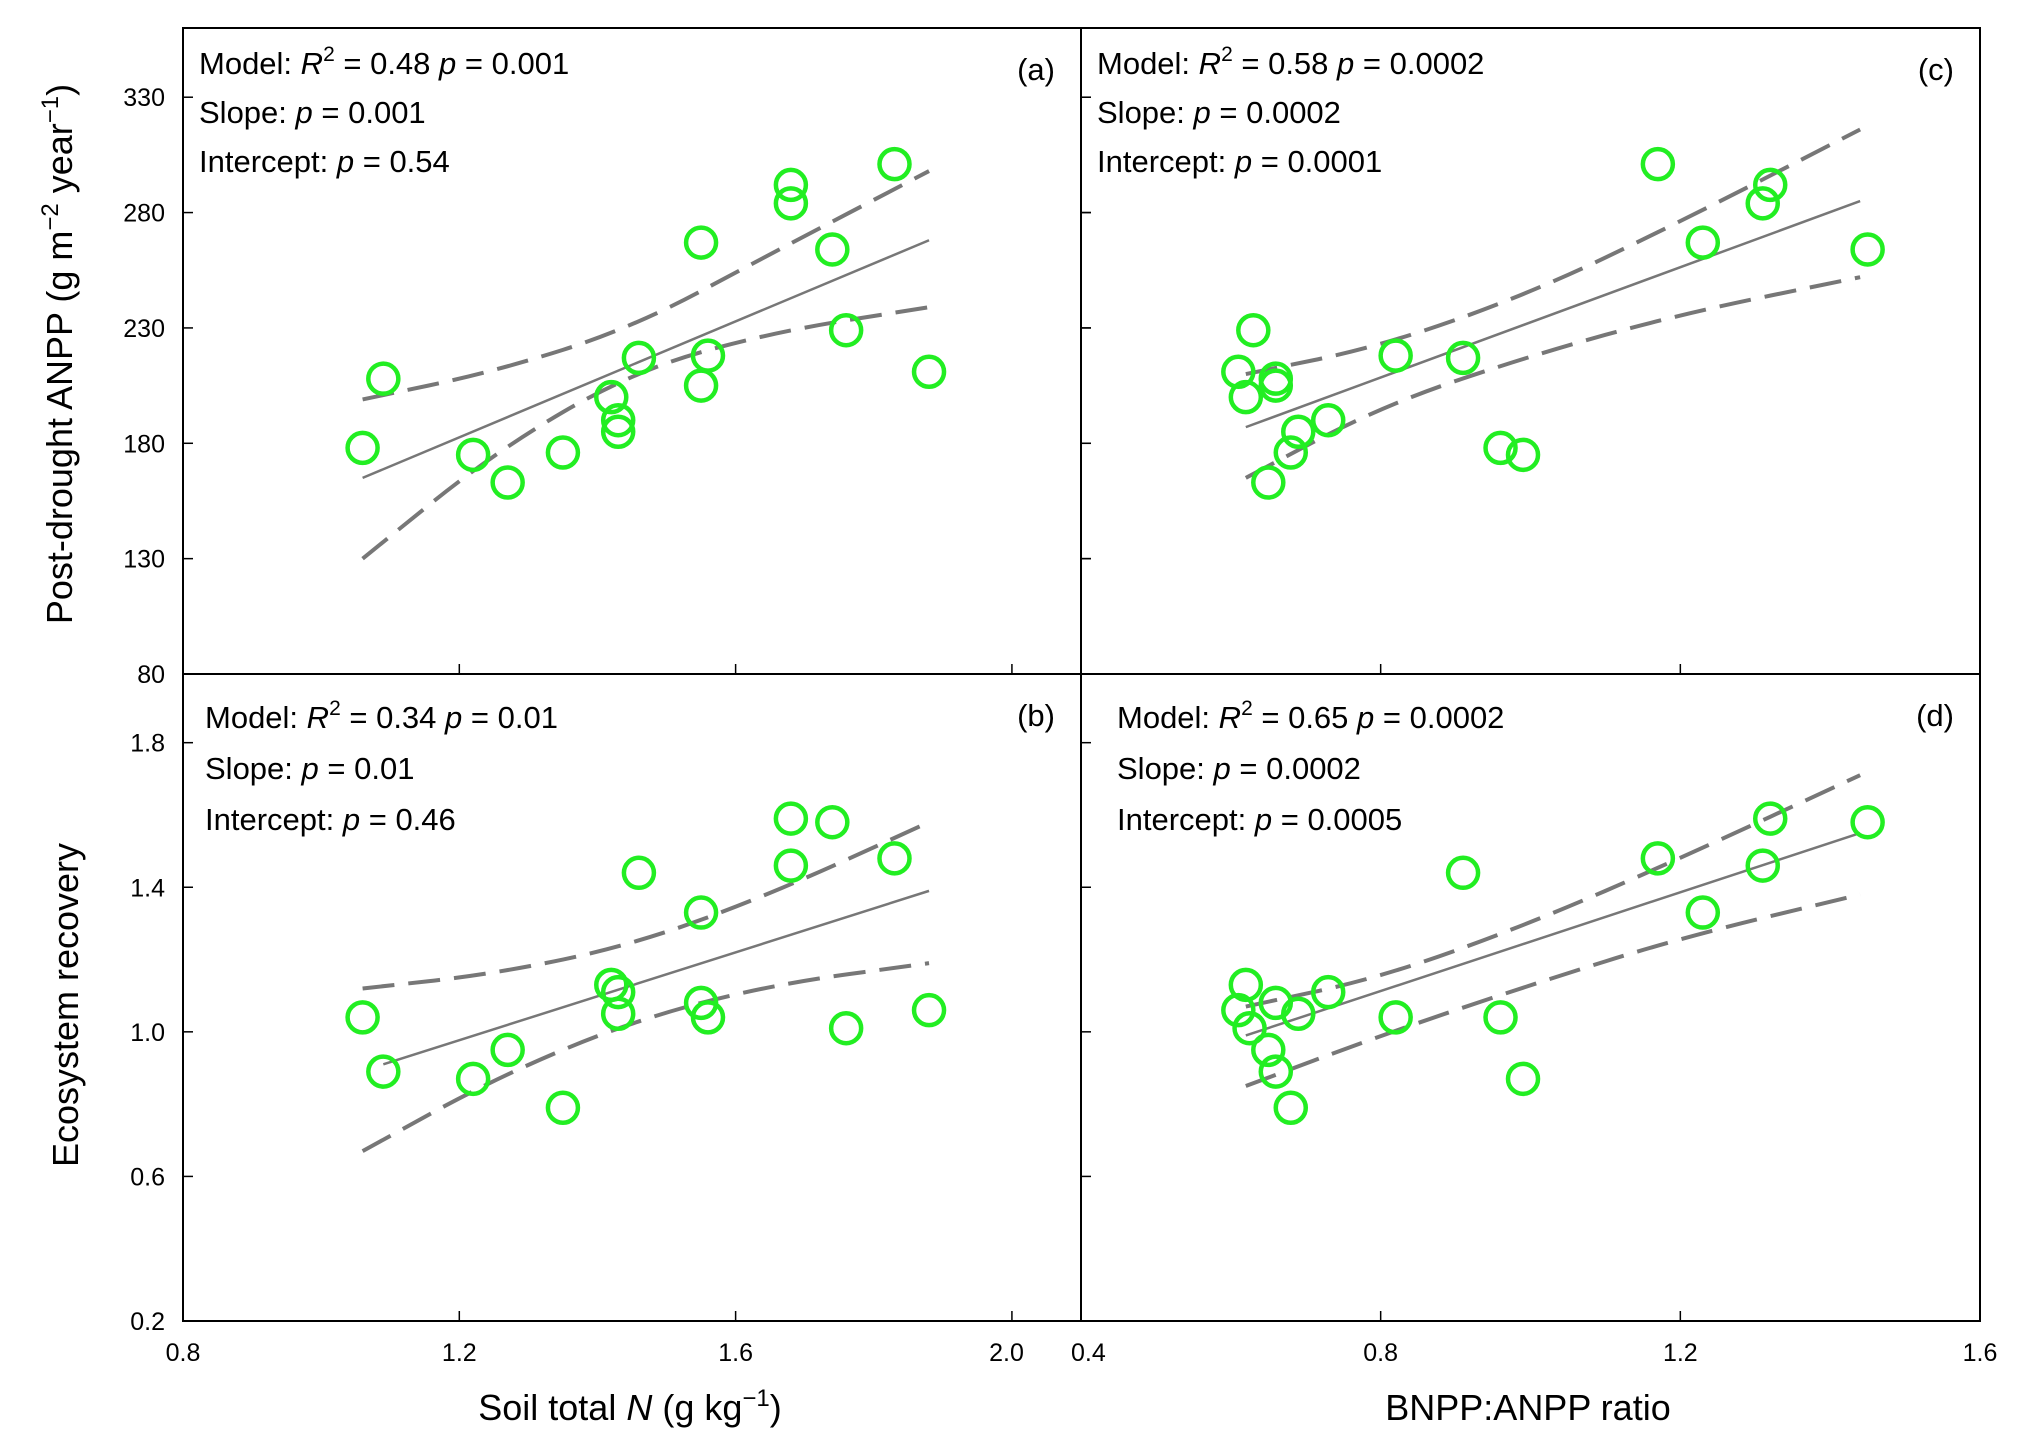  I want to click on stats-intercept-b: Intercept: p = 0.46, so click(330, 819).